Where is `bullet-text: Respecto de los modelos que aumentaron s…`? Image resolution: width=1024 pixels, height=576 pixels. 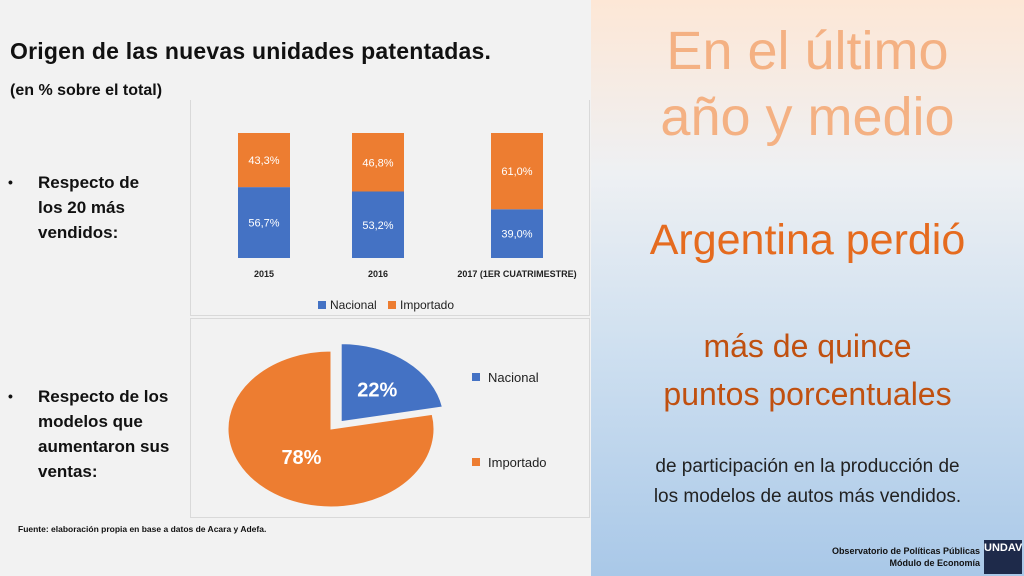 bullet-text: Respecto de los modelos que aumentaron s… is located at coordinates (104, 434).